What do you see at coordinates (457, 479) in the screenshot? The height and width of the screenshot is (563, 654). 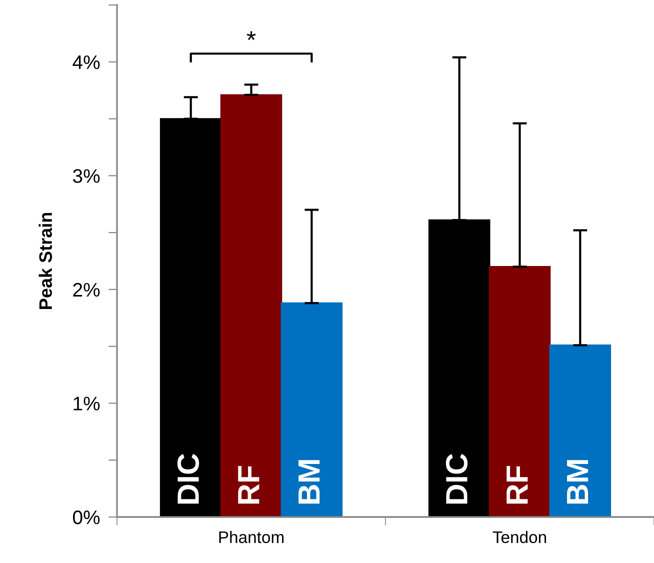 I see `text: DIC` at bounding box center [457, 479].